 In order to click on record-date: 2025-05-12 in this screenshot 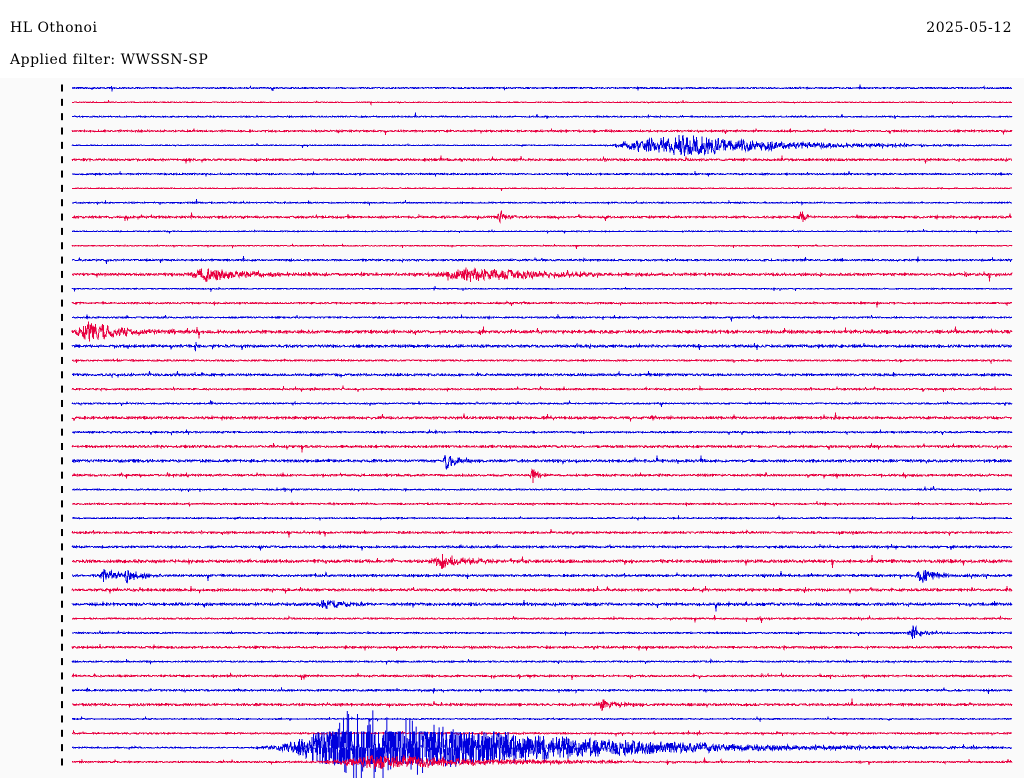, I will do `click(969, 28)`.